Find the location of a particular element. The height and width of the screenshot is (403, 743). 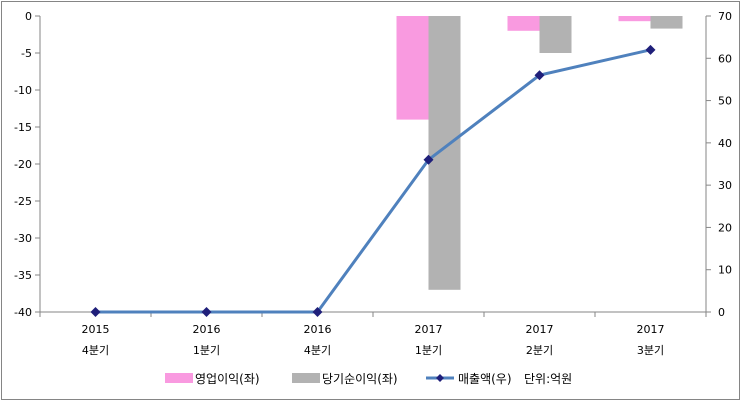

left-tick-label: -20 is located at coordinates (23, 164).